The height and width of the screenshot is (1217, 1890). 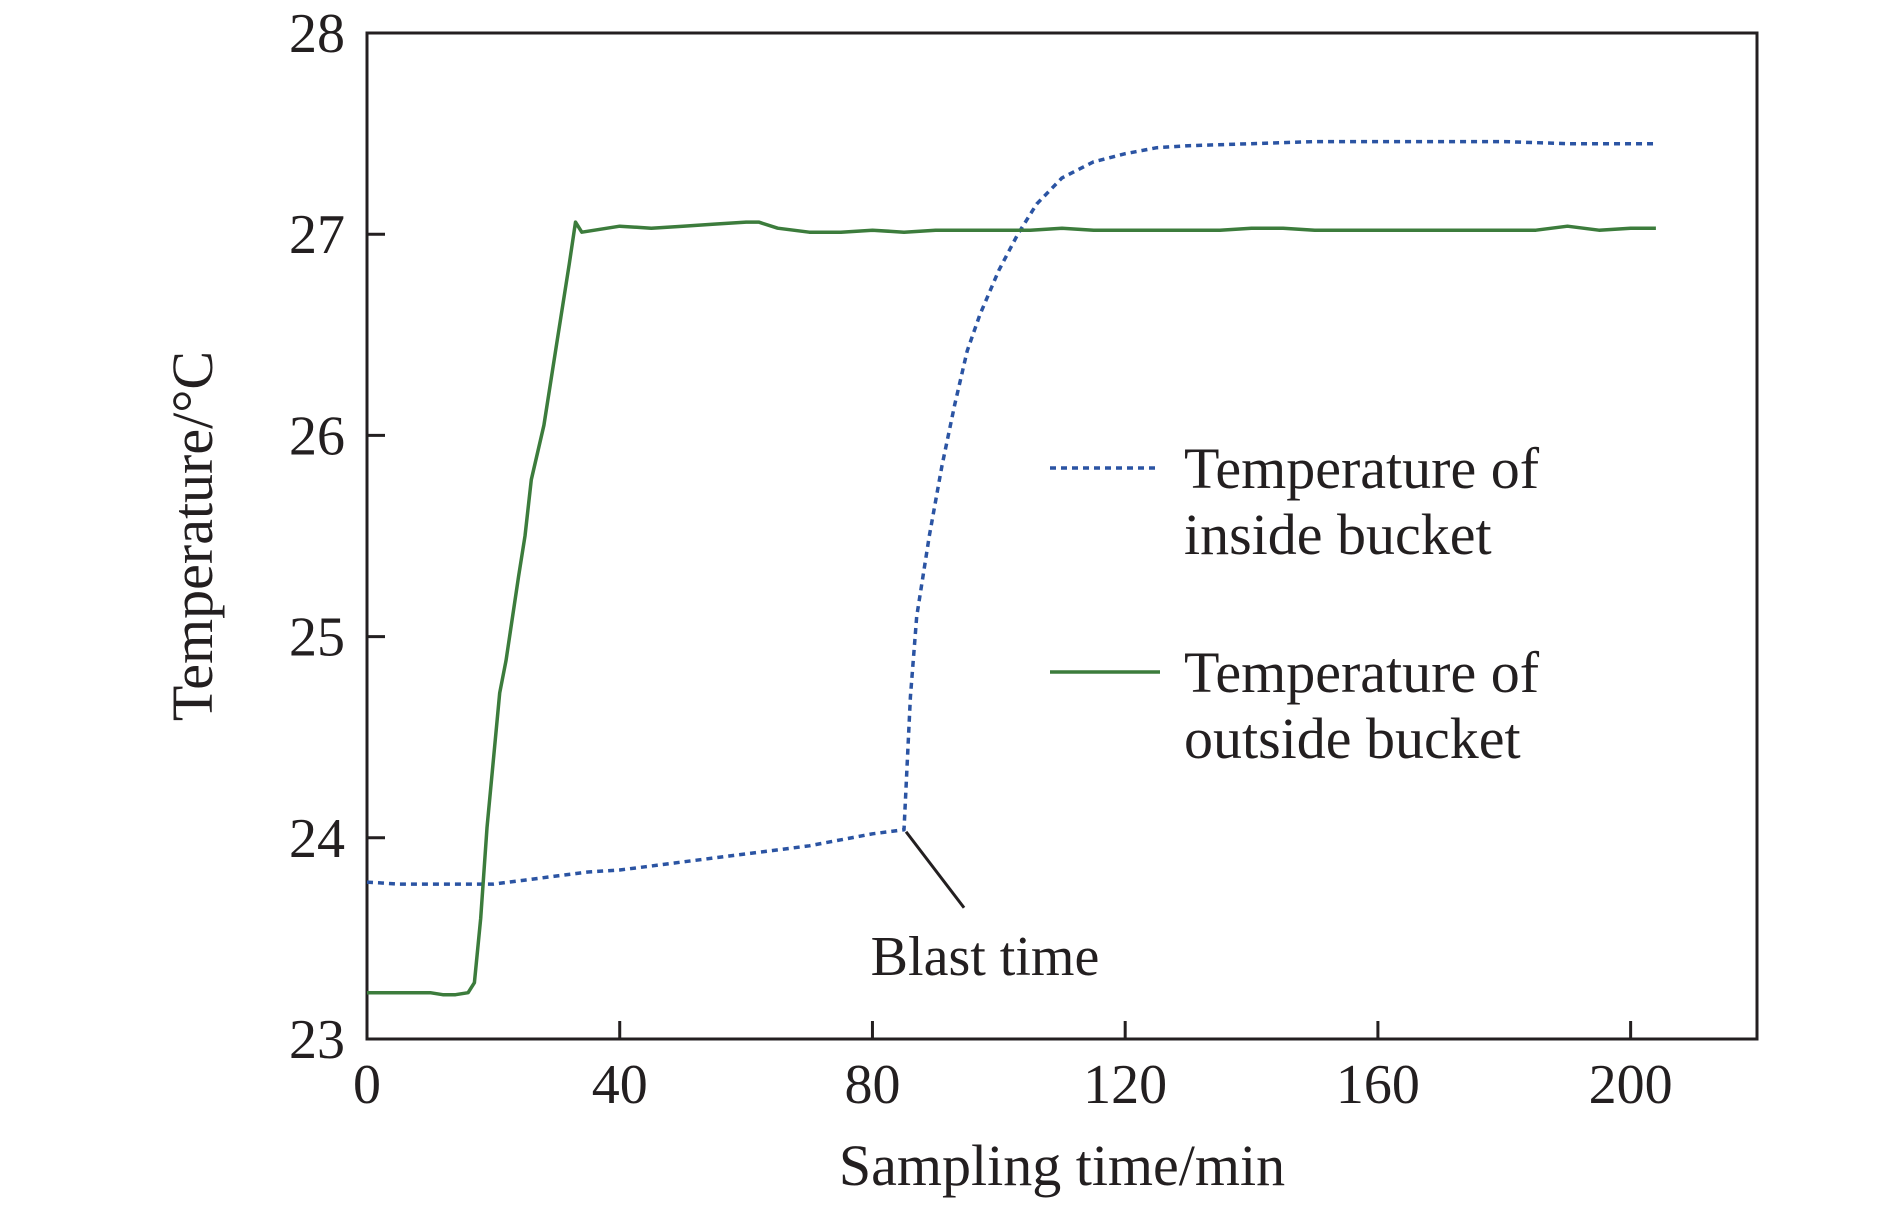 I want to click on annotation-label: Blast time, so click(x=985, y=957).